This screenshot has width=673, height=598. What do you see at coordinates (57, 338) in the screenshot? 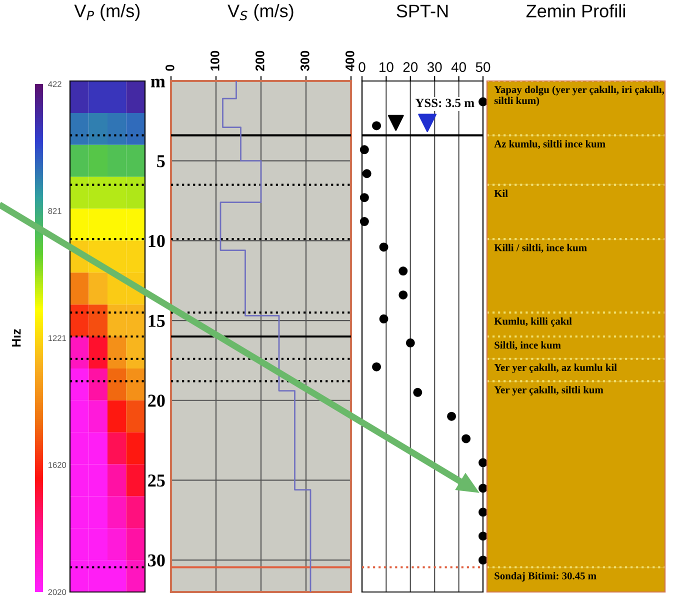
I see `color-bar-label: 1221` at bounding box center [57, 338].